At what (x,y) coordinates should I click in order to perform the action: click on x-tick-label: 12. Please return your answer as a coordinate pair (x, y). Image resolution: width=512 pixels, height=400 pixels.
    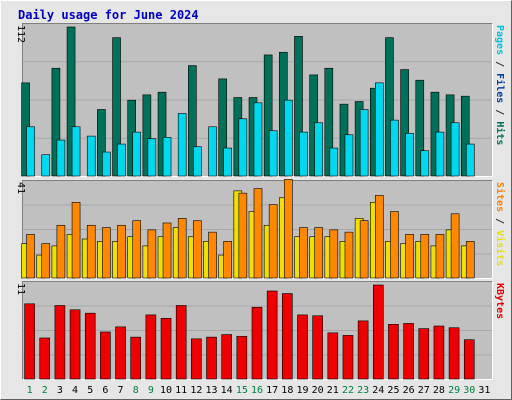
    Looking at the image, I should click on (196, 390).